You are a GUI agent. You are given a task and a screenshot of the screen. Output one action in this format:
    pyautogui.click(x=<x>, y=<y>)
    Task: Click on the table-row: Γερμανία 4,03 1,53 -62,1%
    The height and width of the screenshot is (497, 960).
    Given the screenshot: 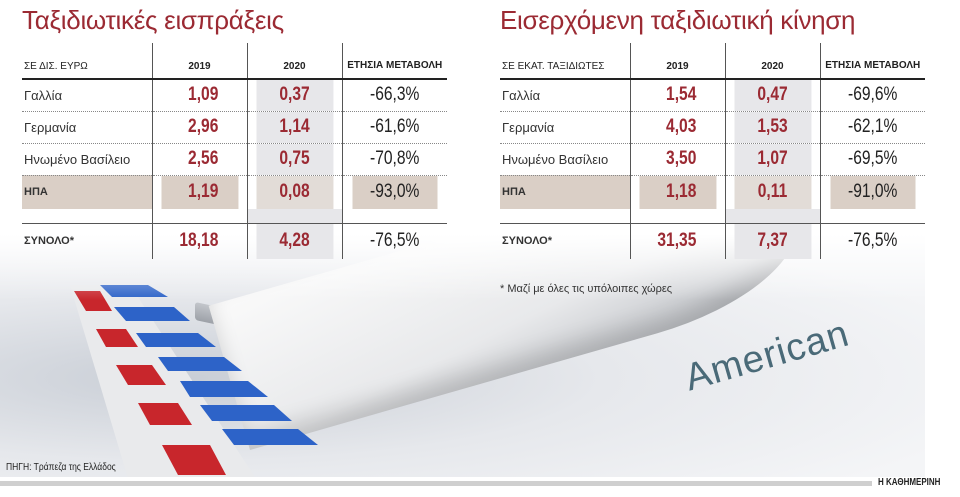 What is the action you would take?
    pyautogui.click(x=712, y=127)
    